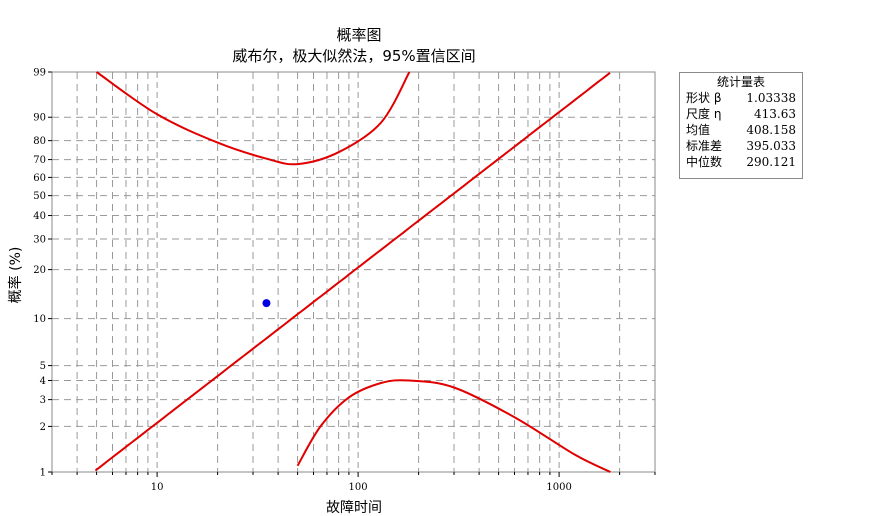  Describe the element at coordinates (43, 366) in the screenshot. I see `y-tick-label: 5` at that location.